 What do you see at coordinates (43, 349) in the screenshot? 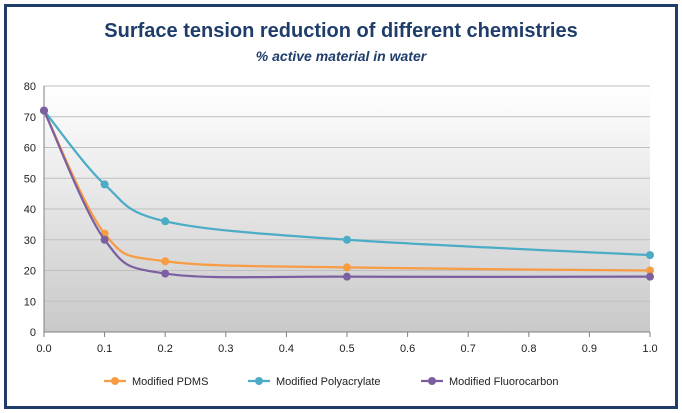
I see `x-tick-label: 0.0` at bounding box center [43, 349].